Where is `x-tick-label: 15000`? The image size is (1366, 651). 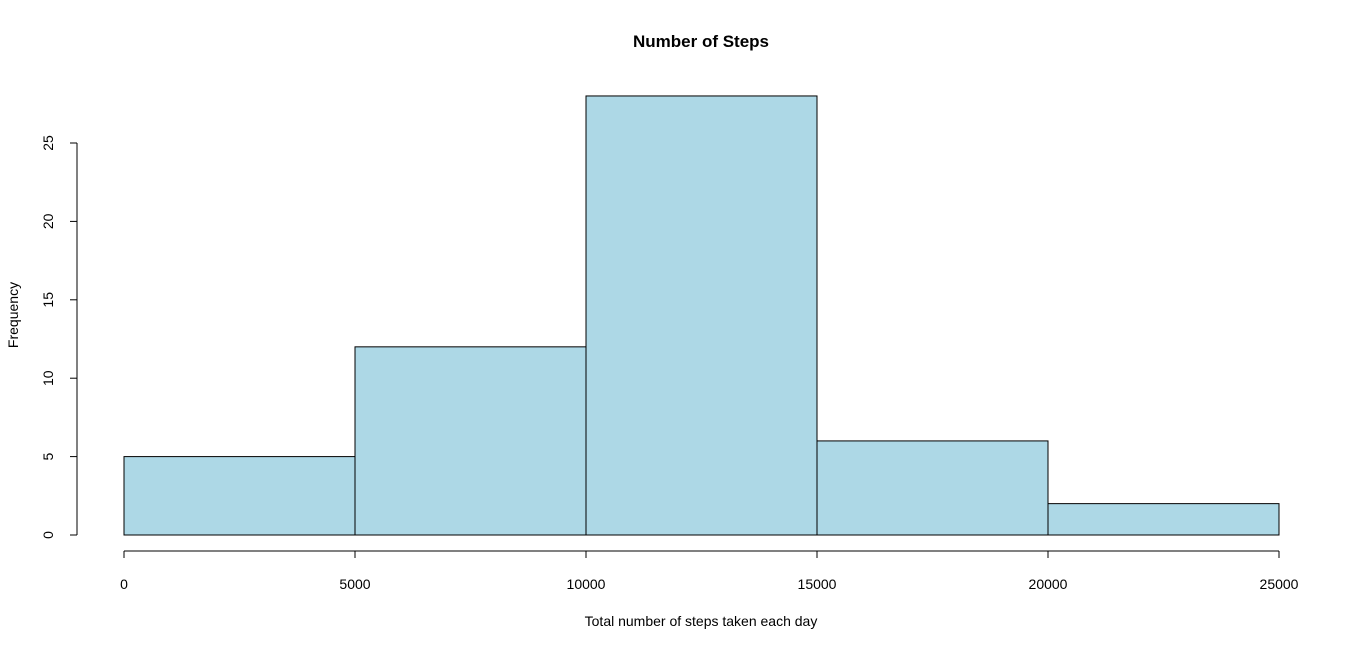
x-tick-label: 15000 is located at coordinates (817, 584).